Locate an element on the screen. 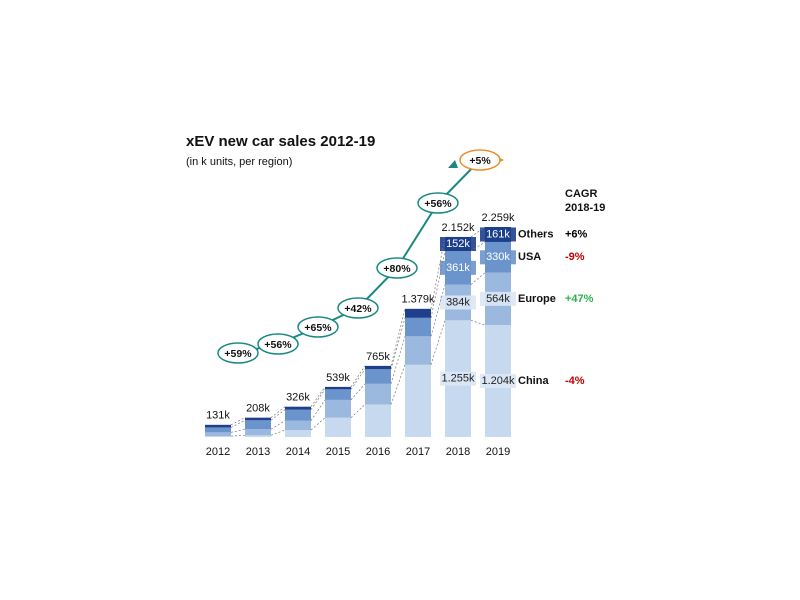  total-label: 326k is located at coordinates (298, 398).